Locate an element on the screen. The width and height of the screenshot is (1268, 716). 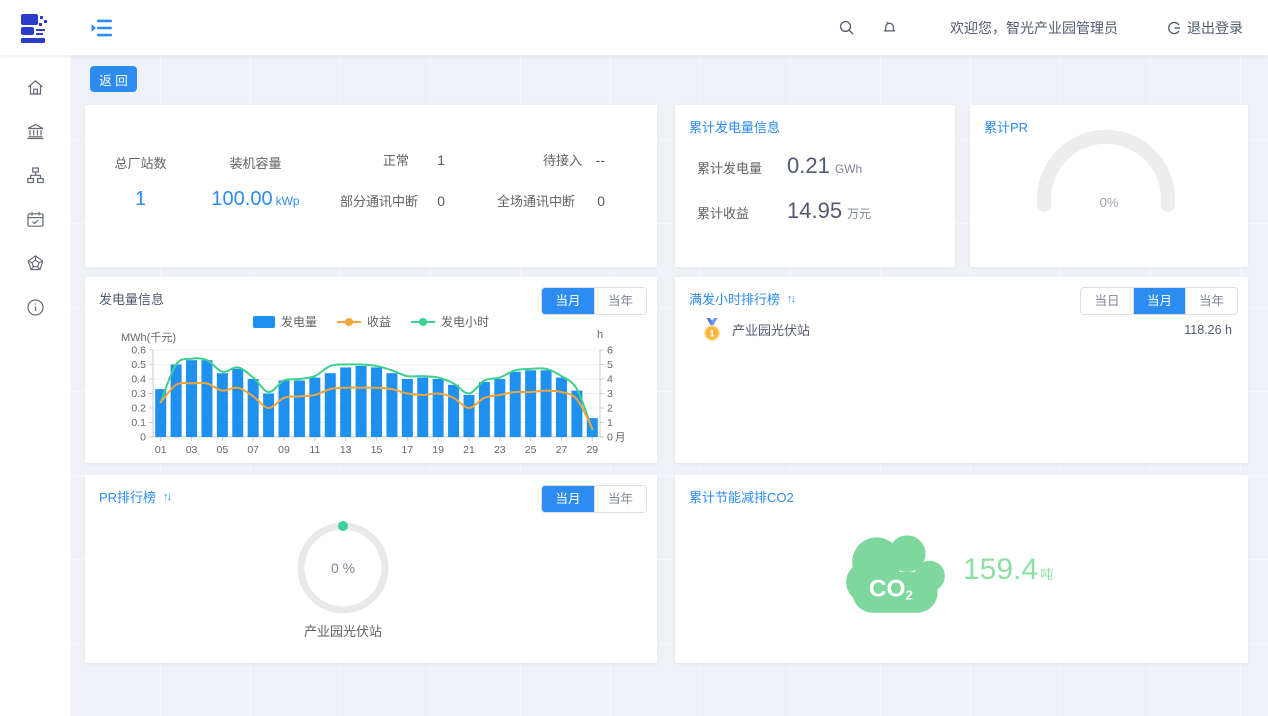
svg-text: 1 is located at coordinates (610, 423).